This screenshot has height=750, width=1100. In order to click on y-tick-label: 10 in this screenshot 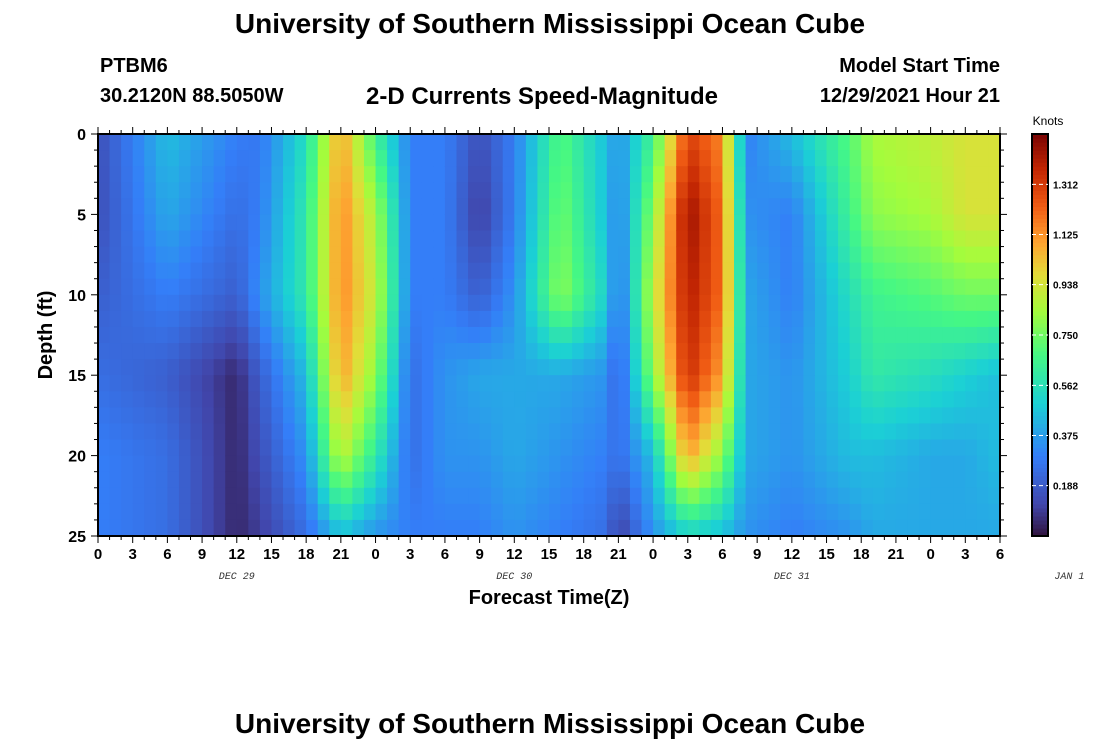, I will do `click(77, 296)`.